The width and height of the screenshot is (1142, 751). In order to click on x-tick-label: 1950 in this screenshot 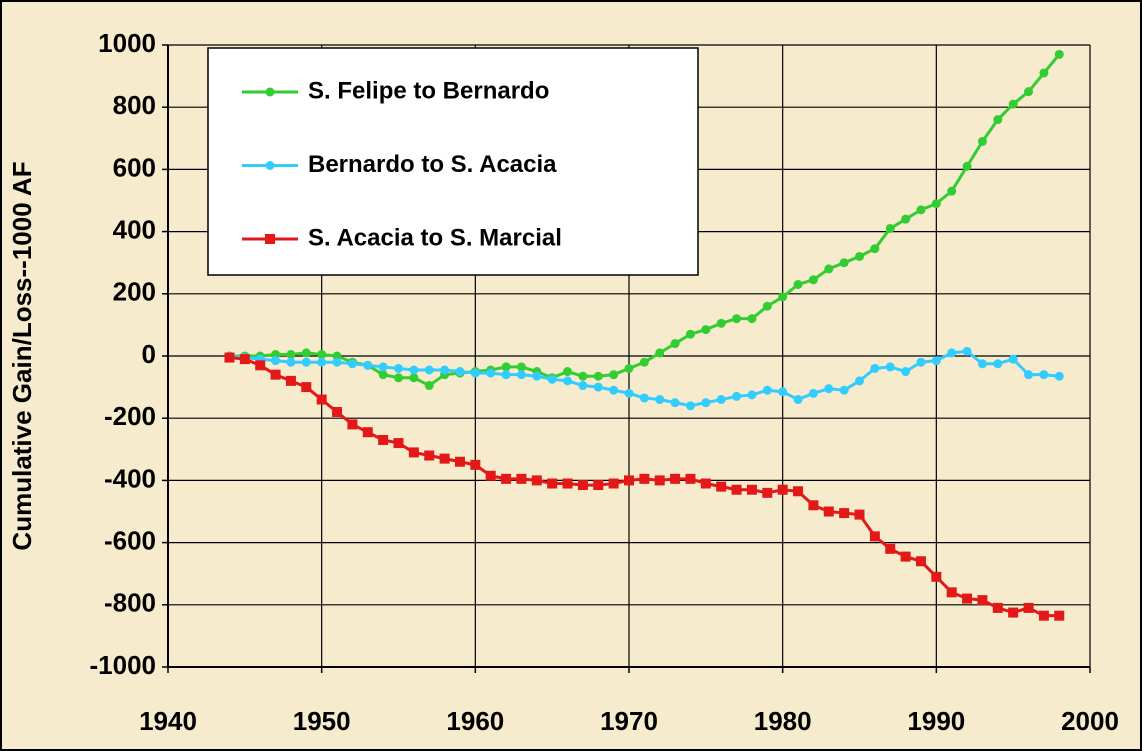, I will do `click(322, 721)`.